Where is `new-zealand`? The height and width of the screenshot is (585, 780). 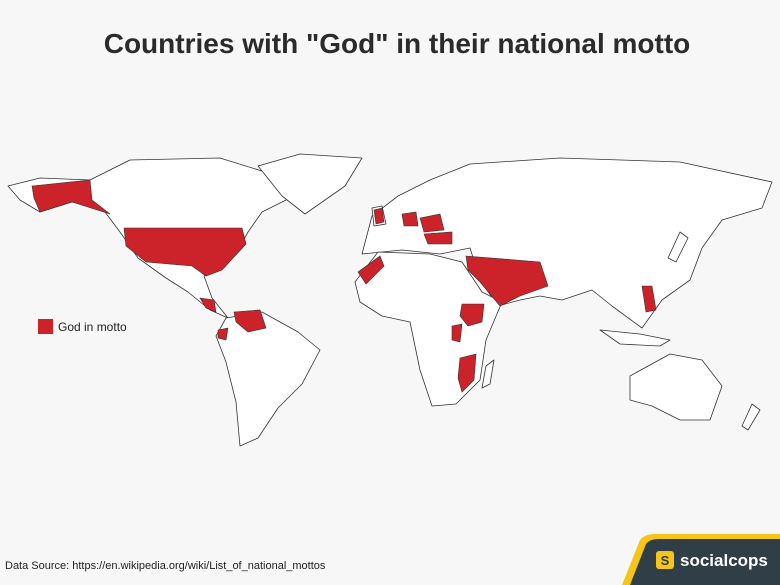 new-zealand is located at coordinates (751, 417).